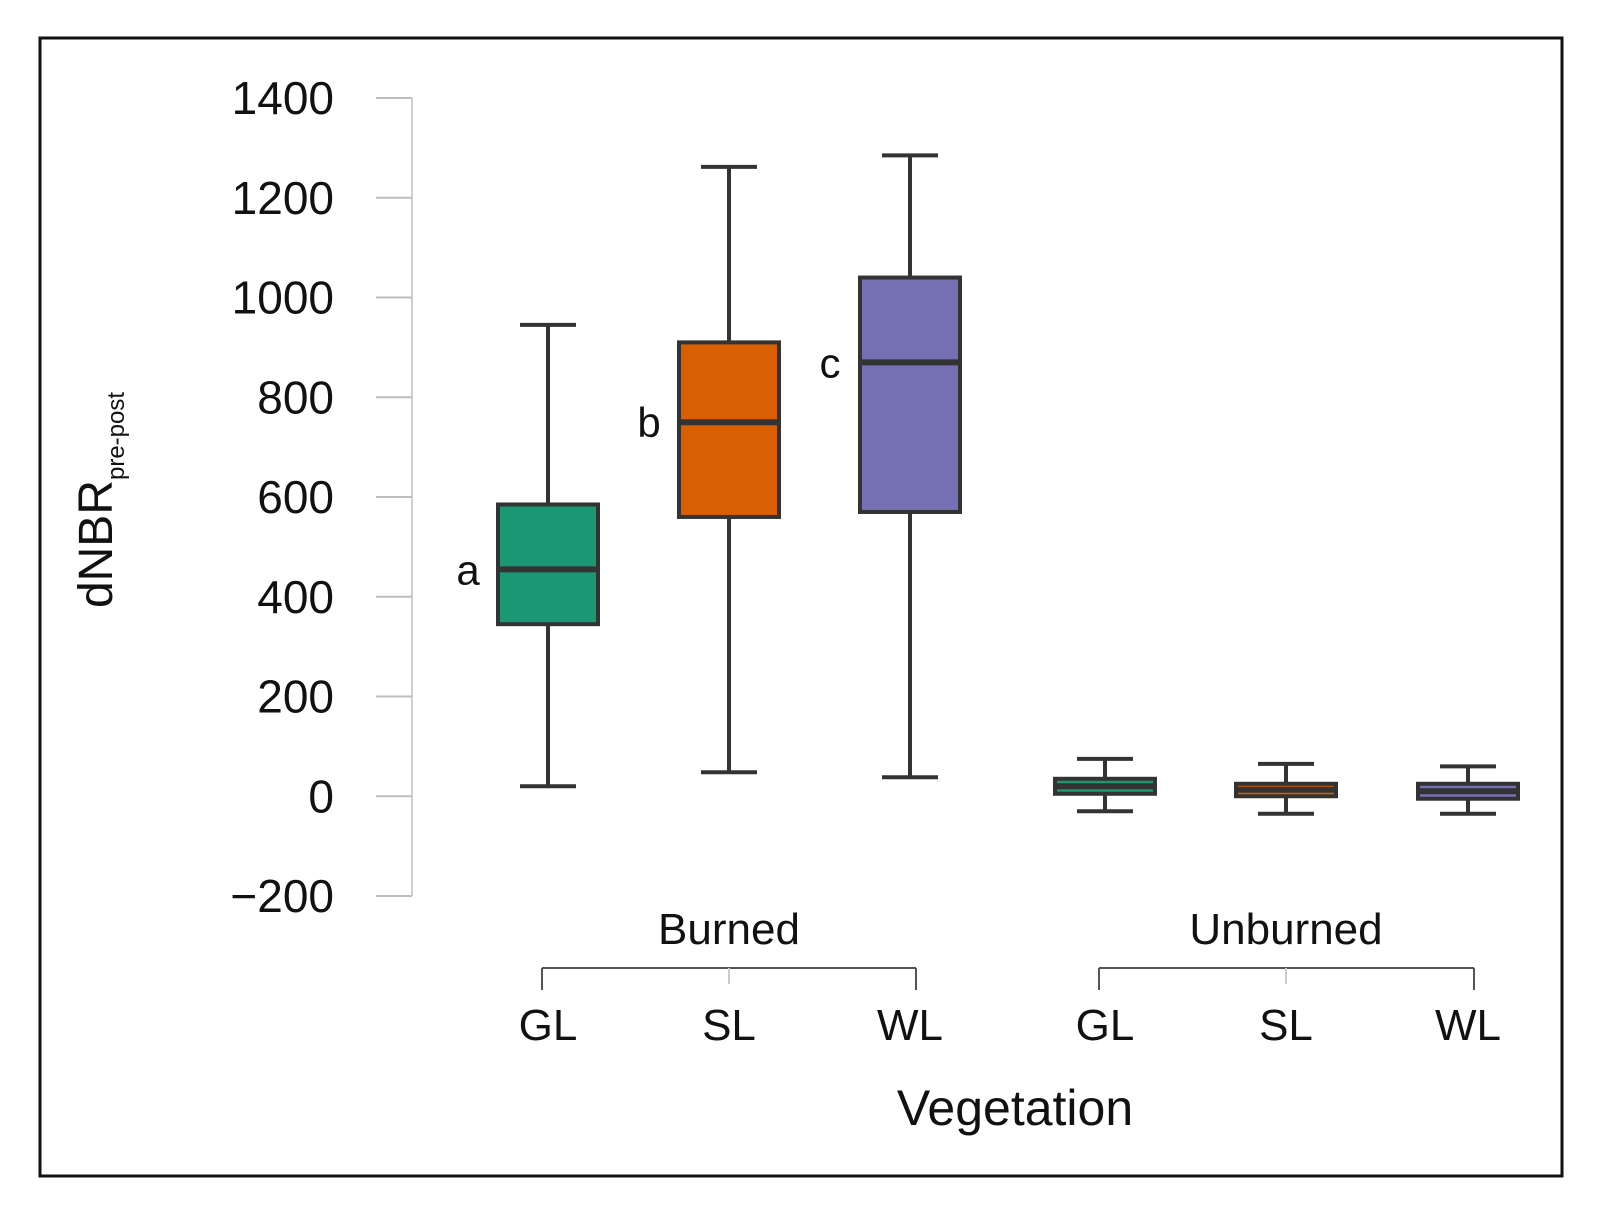  I want to click on y-tick-label: 200, so click(295, 697).